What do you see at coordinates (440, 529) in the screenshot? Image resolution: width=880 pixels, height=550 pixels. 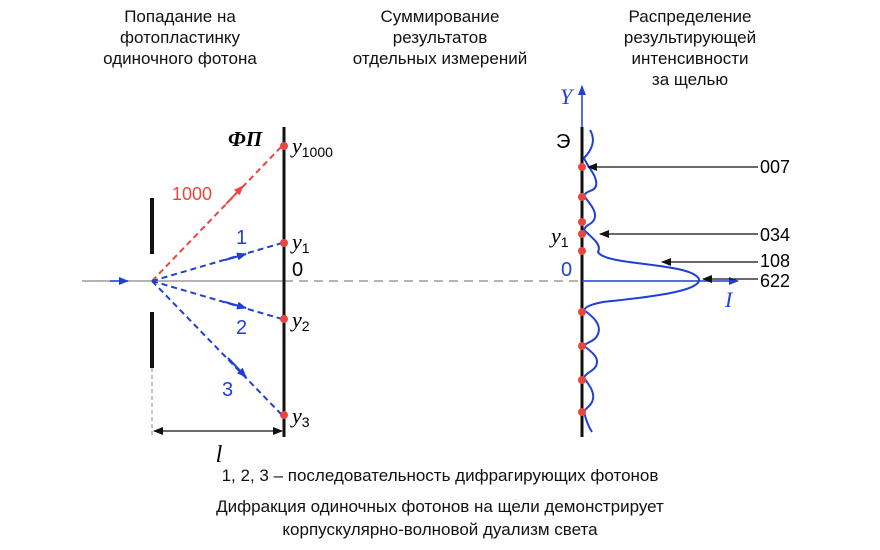 I see `caption-line-2: корпускулярно-волновой дуализм света` at bounding box center [440, 529].